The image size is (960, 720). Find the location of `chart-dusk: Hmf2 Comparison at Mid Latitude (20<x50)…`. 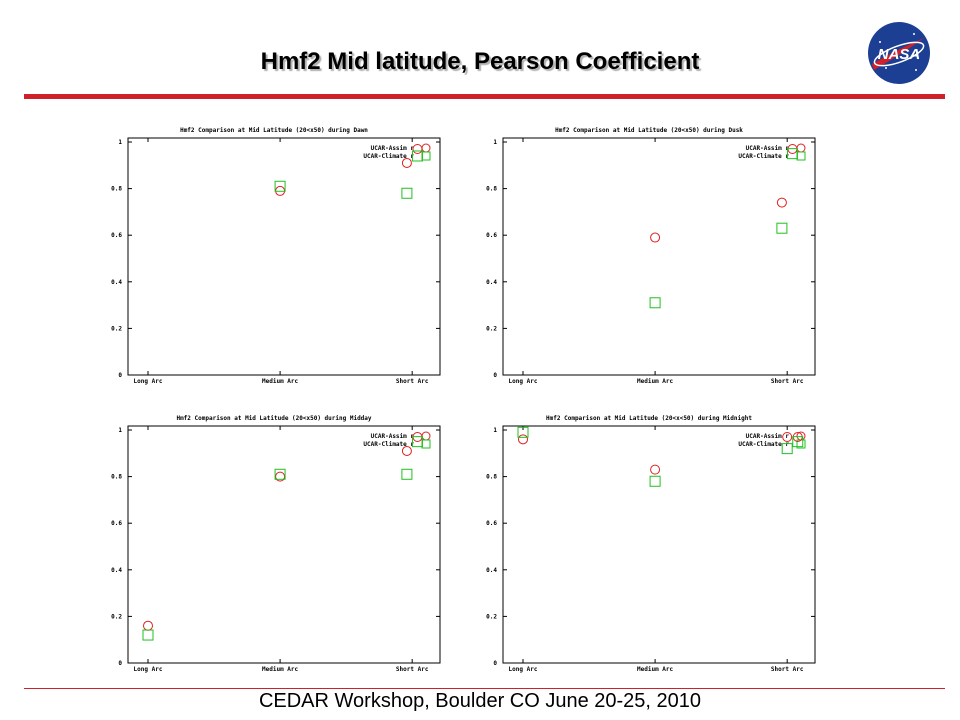

chart-dusk: Hmf2 Comparison at Mid Latitude (20<x50)… is located at coordinates (647, 252).